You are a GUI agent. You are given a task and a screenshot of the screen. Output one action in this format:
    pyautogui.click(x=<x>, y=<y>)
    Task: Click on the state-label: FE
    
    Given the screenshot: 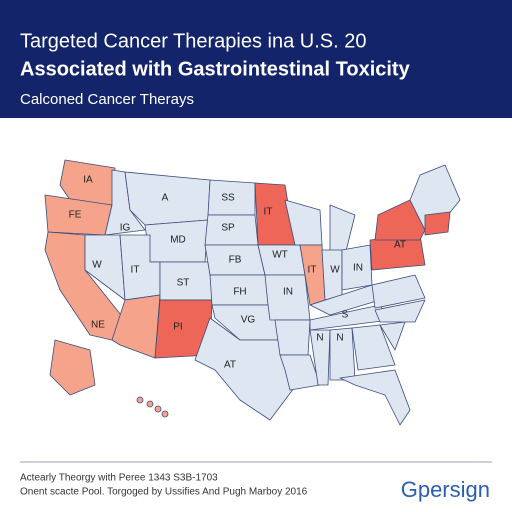 What is the action you would take?
    pyautogui.click(x=75, y=215)
    